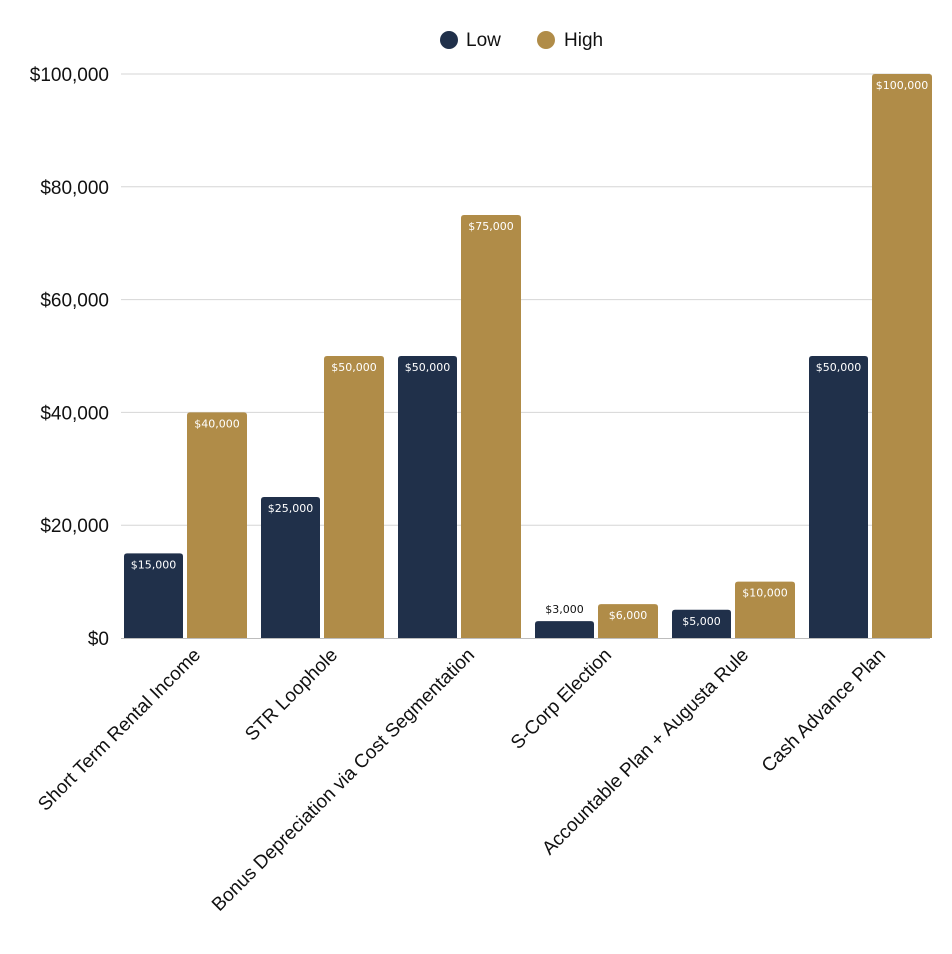  I want to click on bar-low-s-corp-election, so click(564, 629).